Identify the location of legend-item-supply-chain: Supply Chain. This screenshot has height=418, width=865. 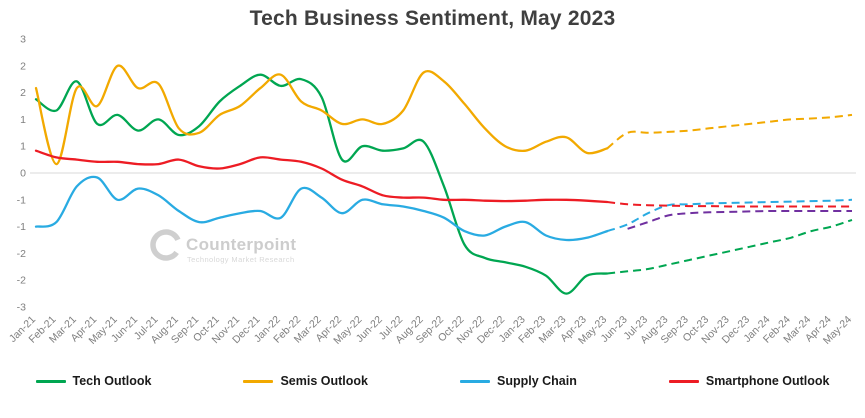
(518, 381).